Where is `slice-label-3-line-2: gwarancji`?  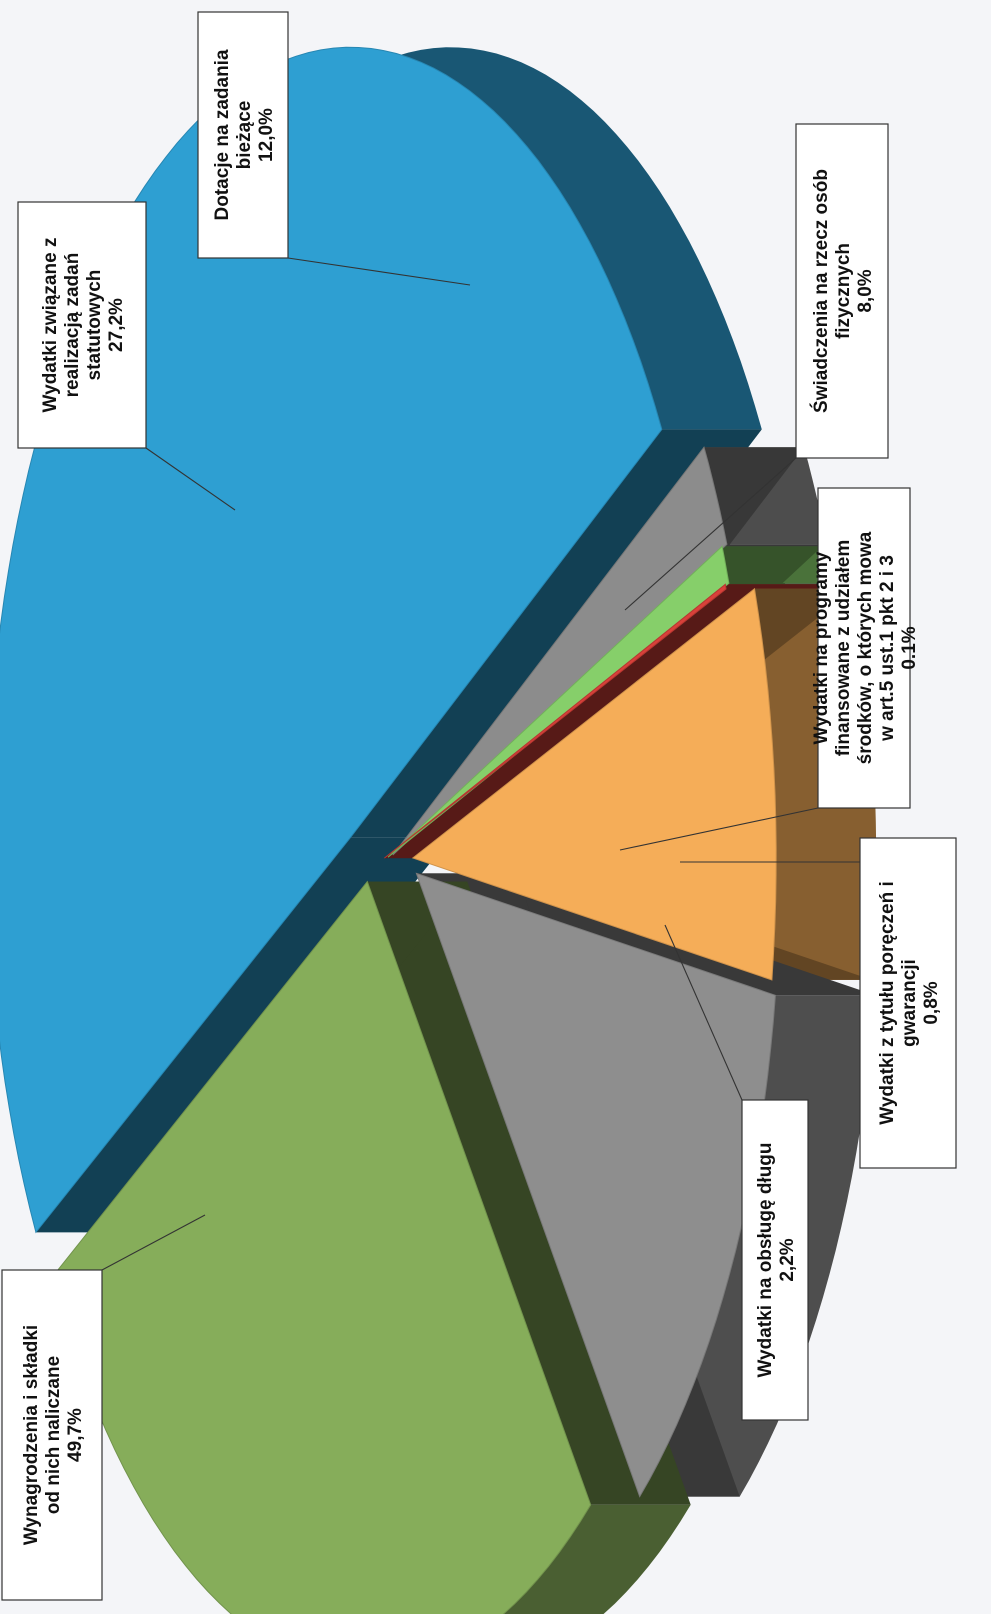
slice-label-3-line-2: gwarancji is located at coordinates (909, 1003).